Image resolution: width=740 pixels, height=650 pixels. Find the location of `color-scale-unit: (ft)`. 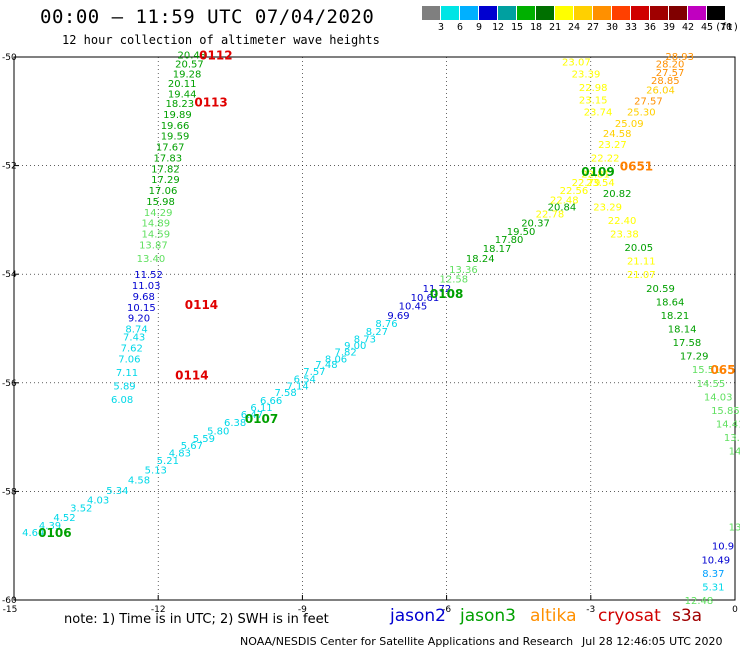

color-scale-unit: (ft) is located at coordinates (727, 27).